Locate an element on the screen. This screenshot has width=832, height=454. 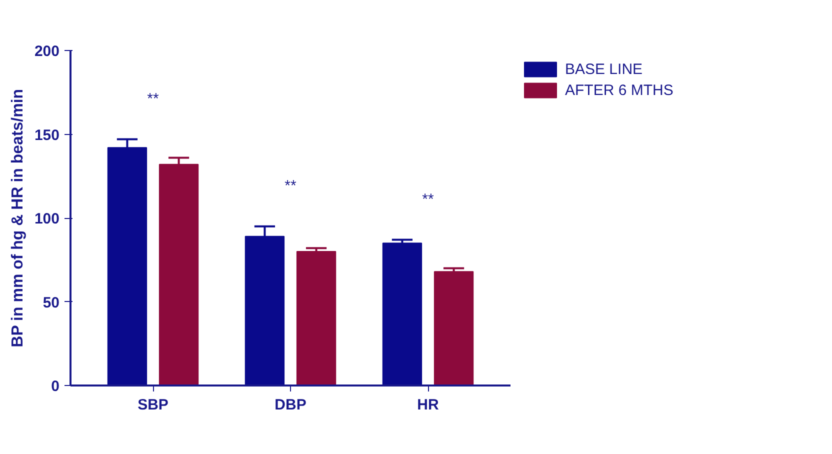
legend-label: AFTER 6 MTHS is located at coordinates (619, 90).